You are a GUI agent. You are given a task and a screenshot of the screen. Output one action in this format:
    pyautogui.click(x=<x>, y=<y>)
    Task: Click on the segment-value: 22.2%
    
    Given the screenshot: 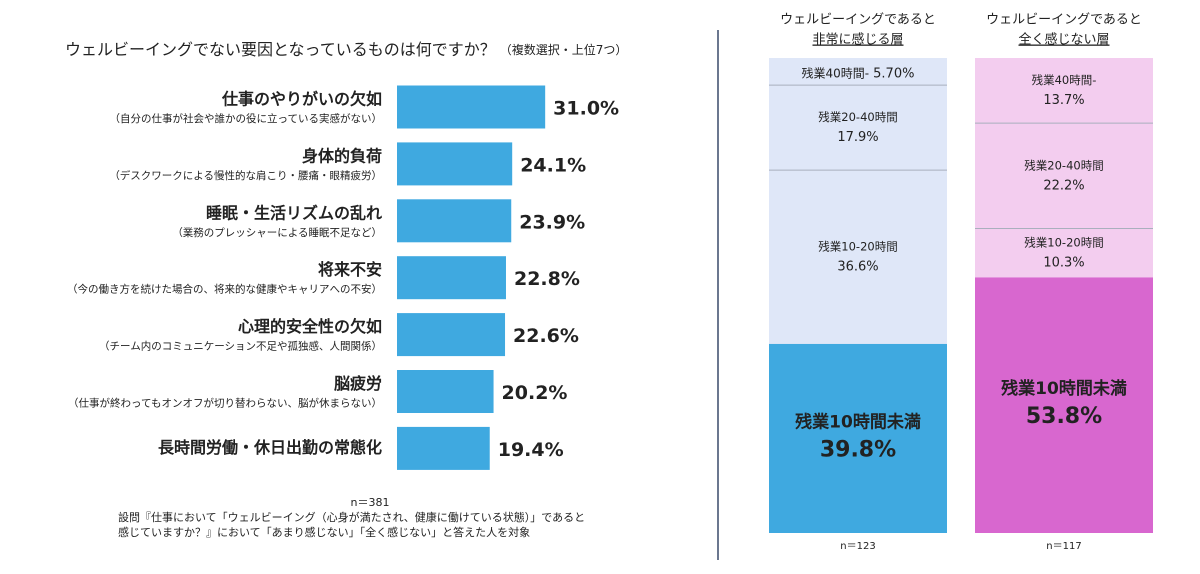 What is the action you would take?
    pyautogui.click(x=1063, y=185)
    